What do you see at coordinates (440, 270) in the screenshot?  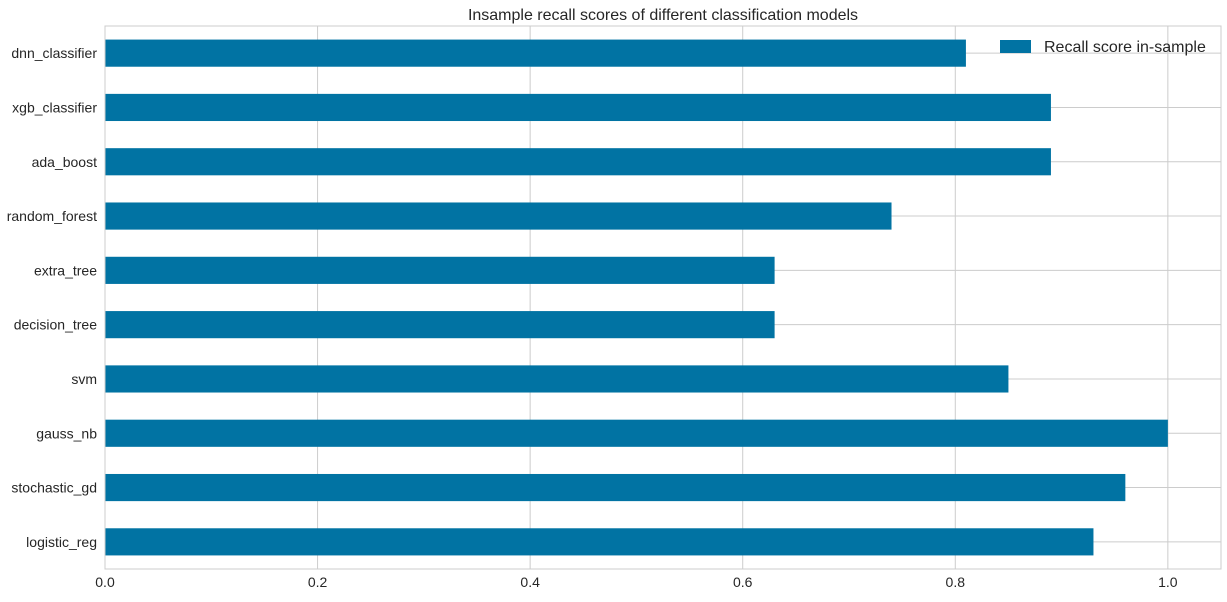 I see `bar-extra_tree` at bounding box center [440, 270].